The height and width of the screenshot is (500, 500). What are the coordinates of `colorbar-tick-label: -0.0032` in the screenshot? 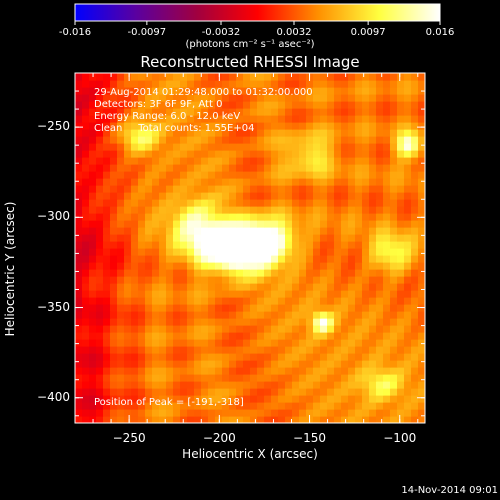 It's located at (221, 32).